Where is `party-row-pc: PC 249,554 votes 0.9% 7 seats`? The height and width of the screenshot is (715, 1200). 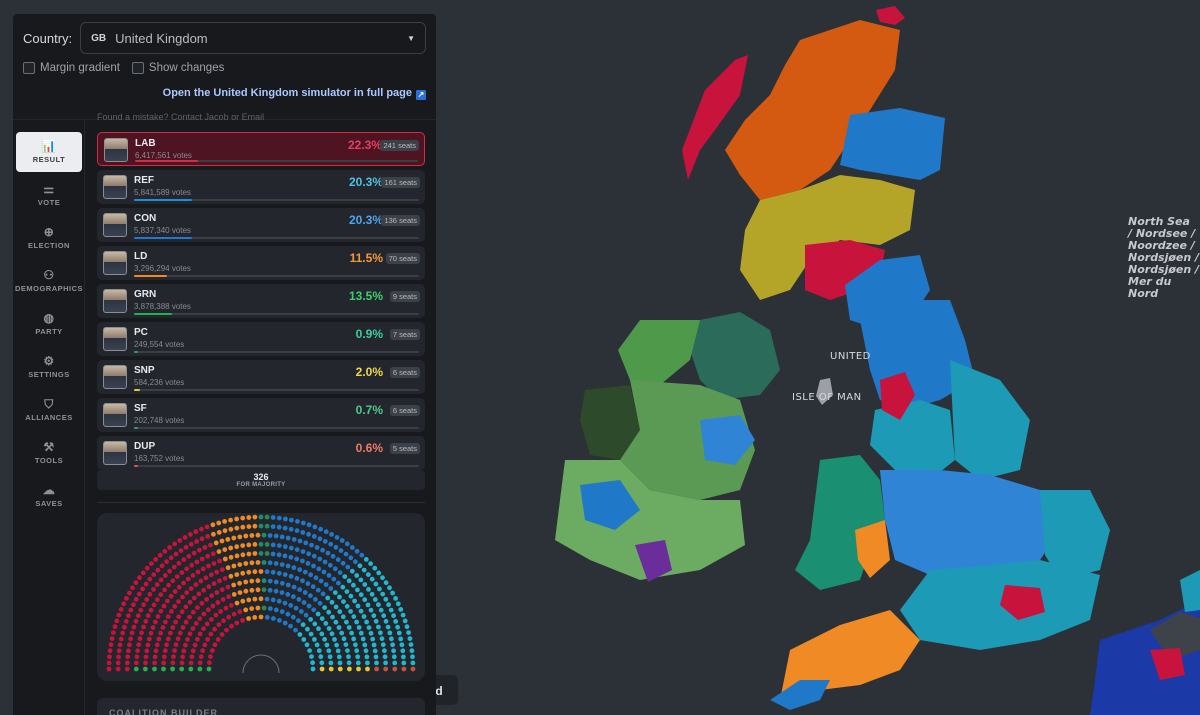 party-row-pc: PC 249,554 votes 0.9% 7 seats is located at coordinates (261, 339).